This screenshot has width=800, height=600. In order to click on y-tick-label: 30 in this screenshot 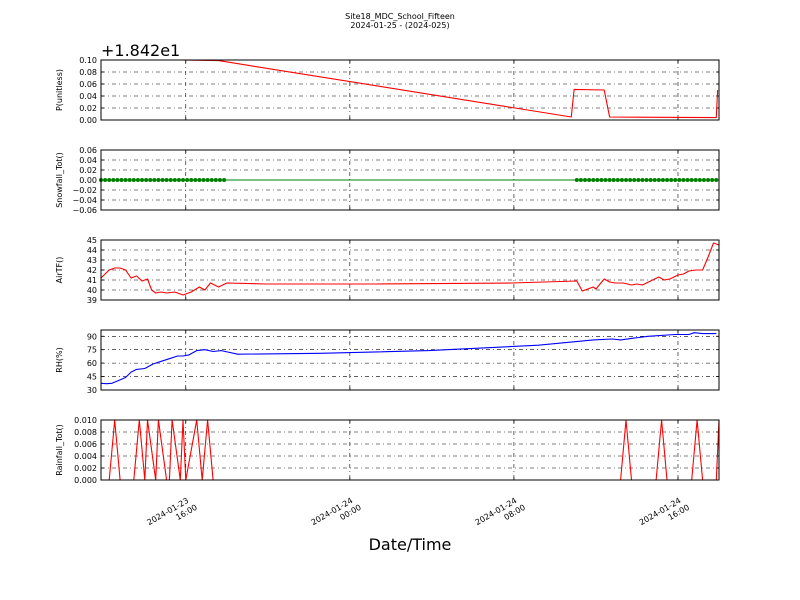, I will do `click(92, 390)`.